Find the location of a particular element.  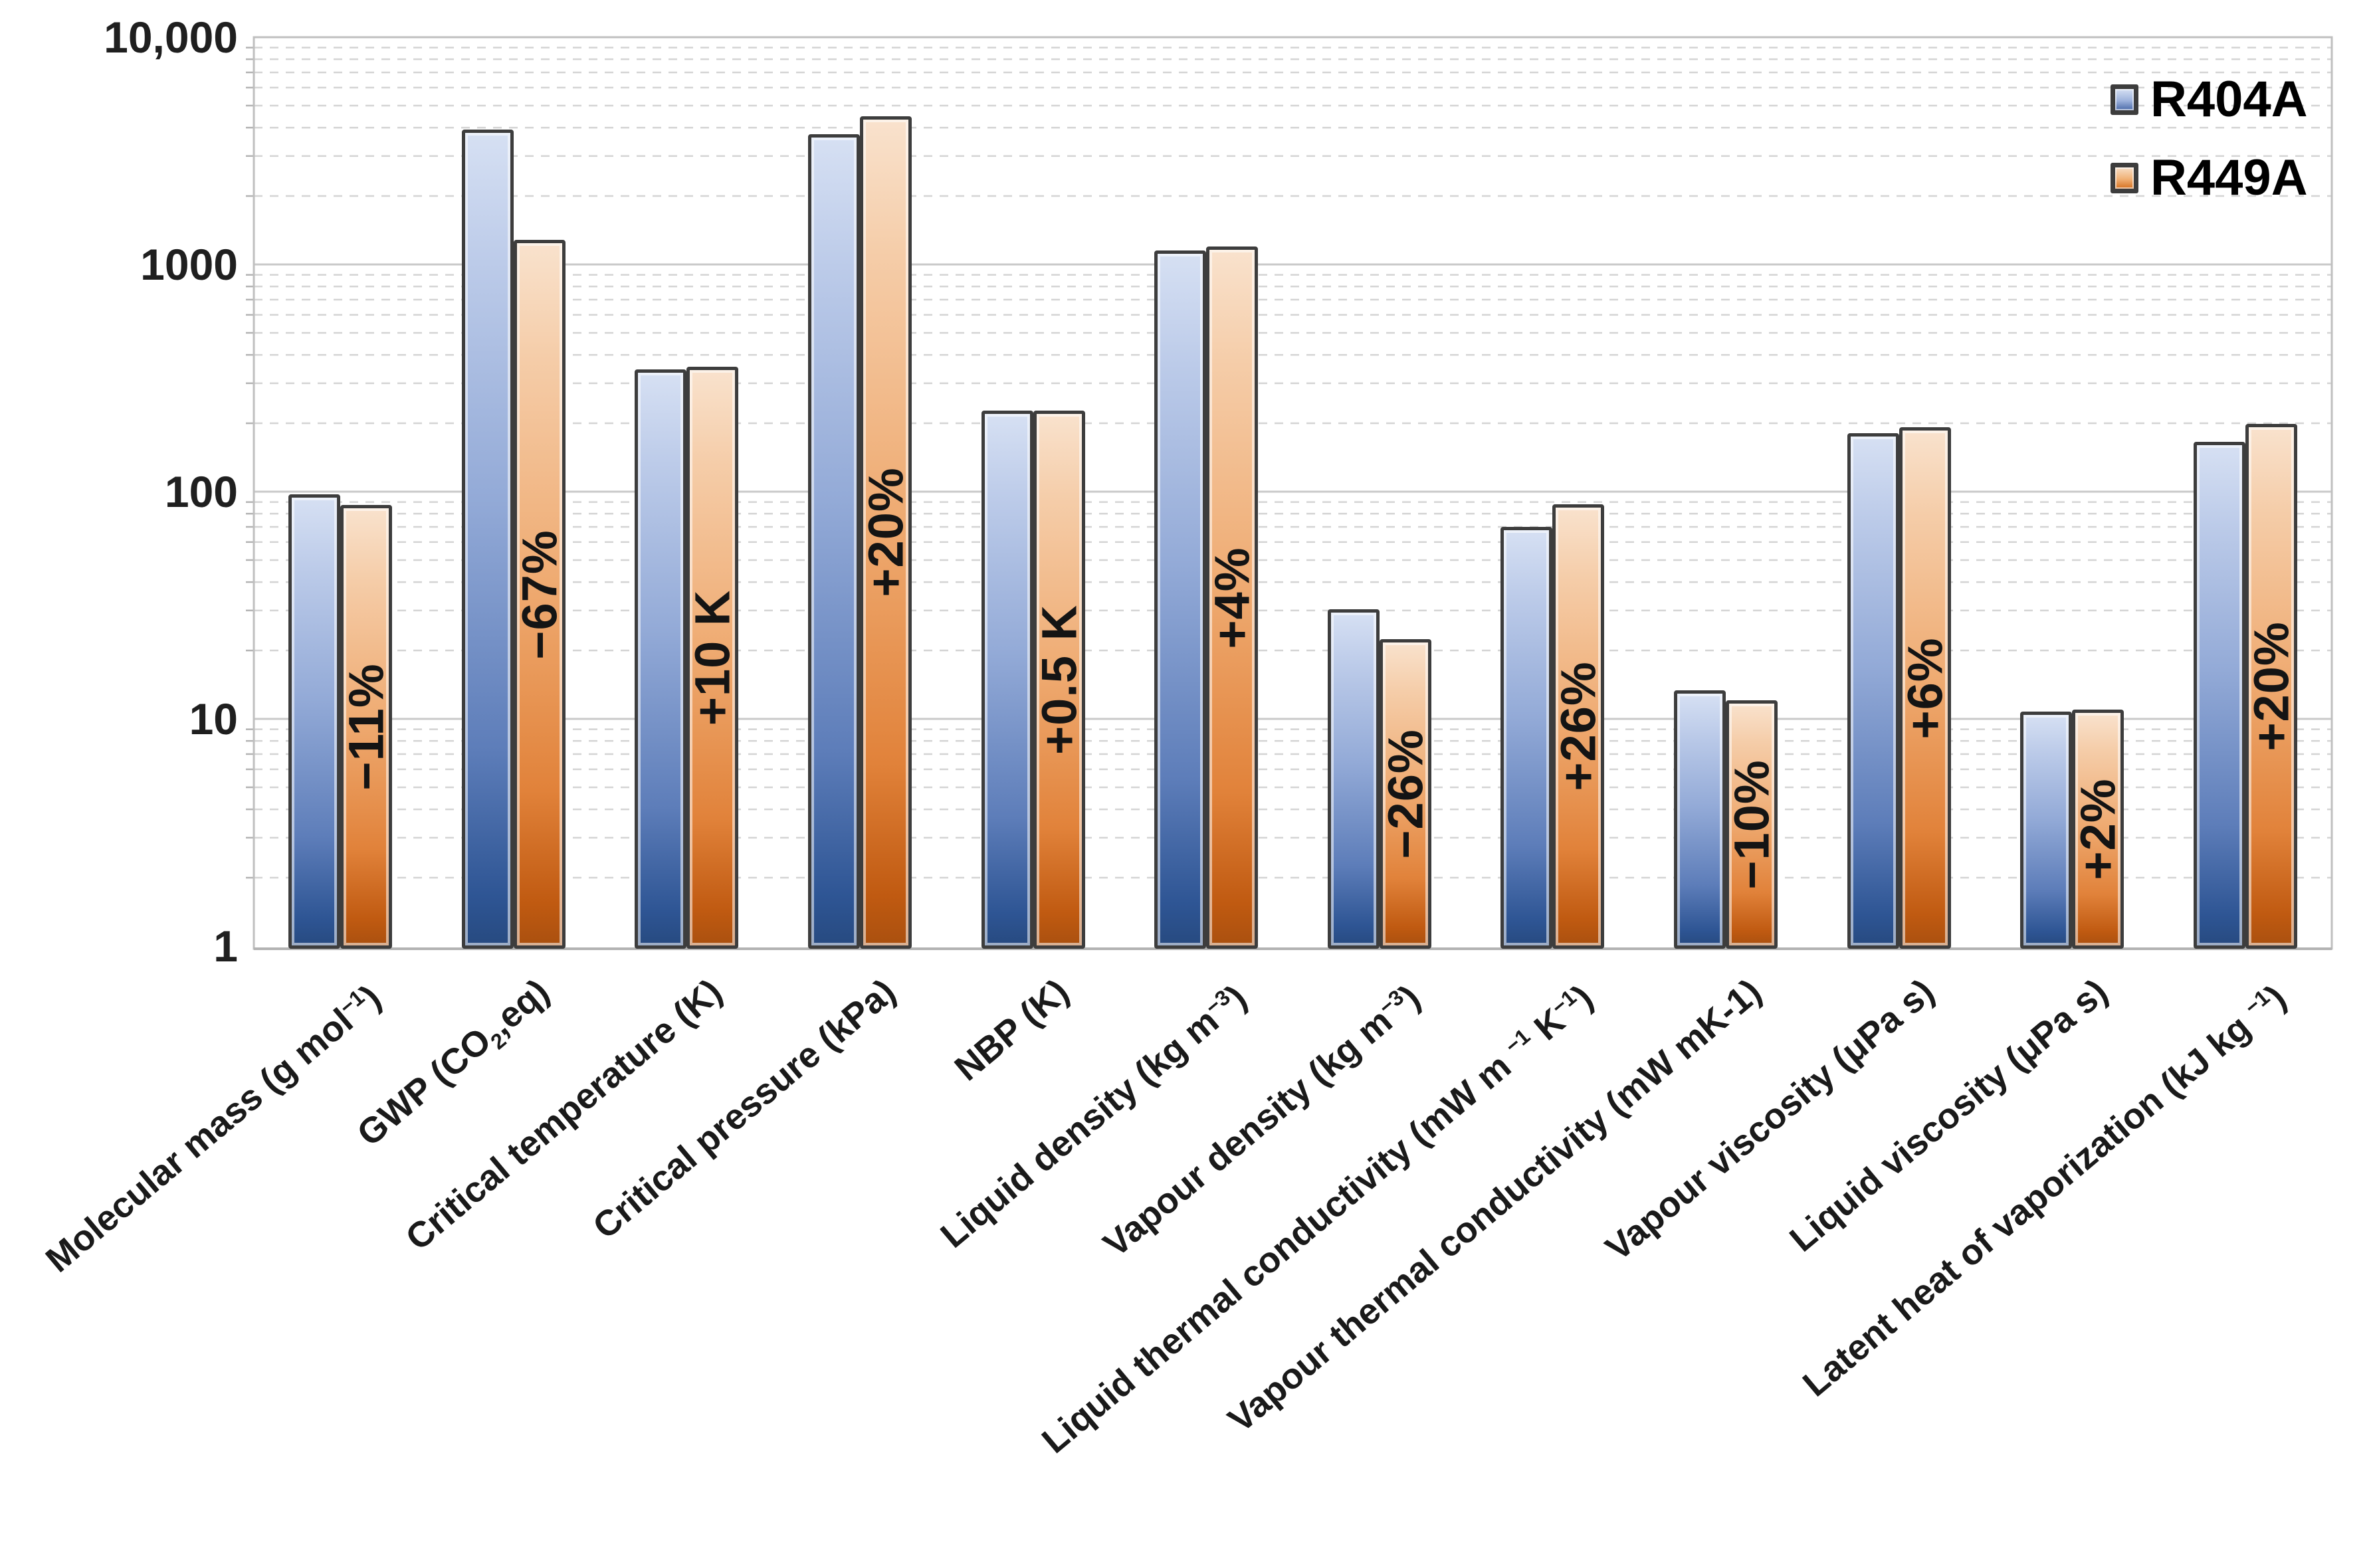

bar-r449a-vapour-density is located at coordinates (1405, 794).